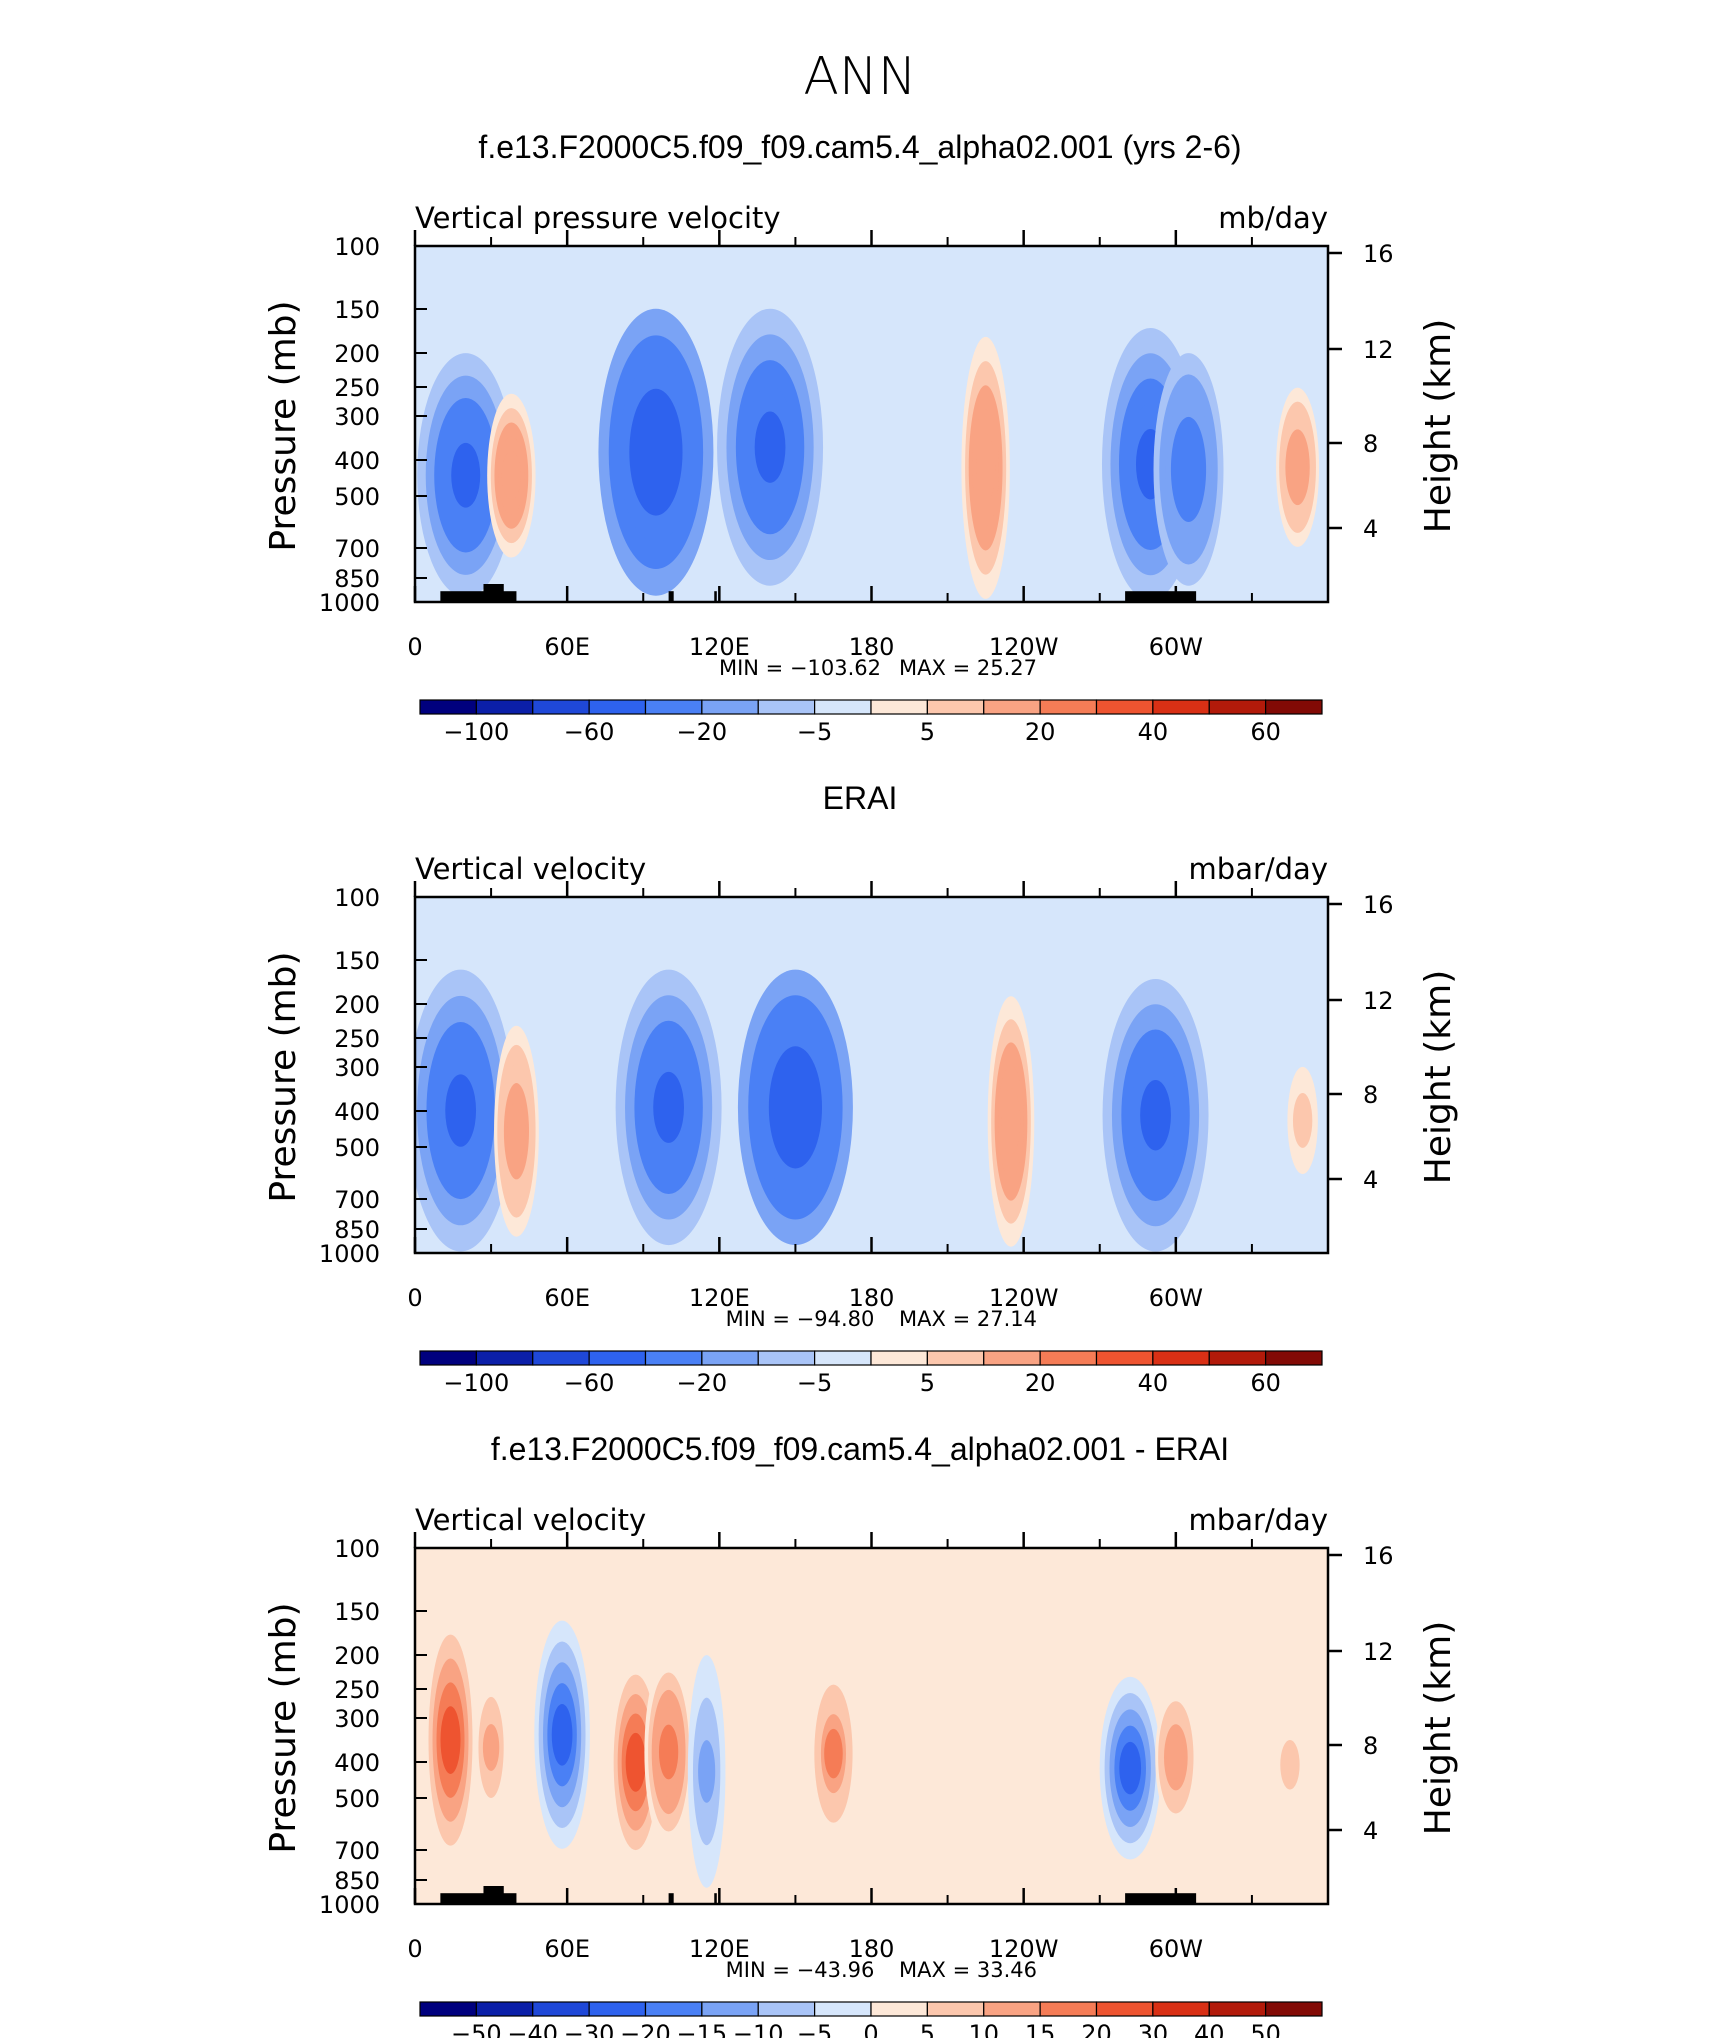 The image size is (1710, 2038). I want to click on units-label: mbar/day, so click(1258, 1520).